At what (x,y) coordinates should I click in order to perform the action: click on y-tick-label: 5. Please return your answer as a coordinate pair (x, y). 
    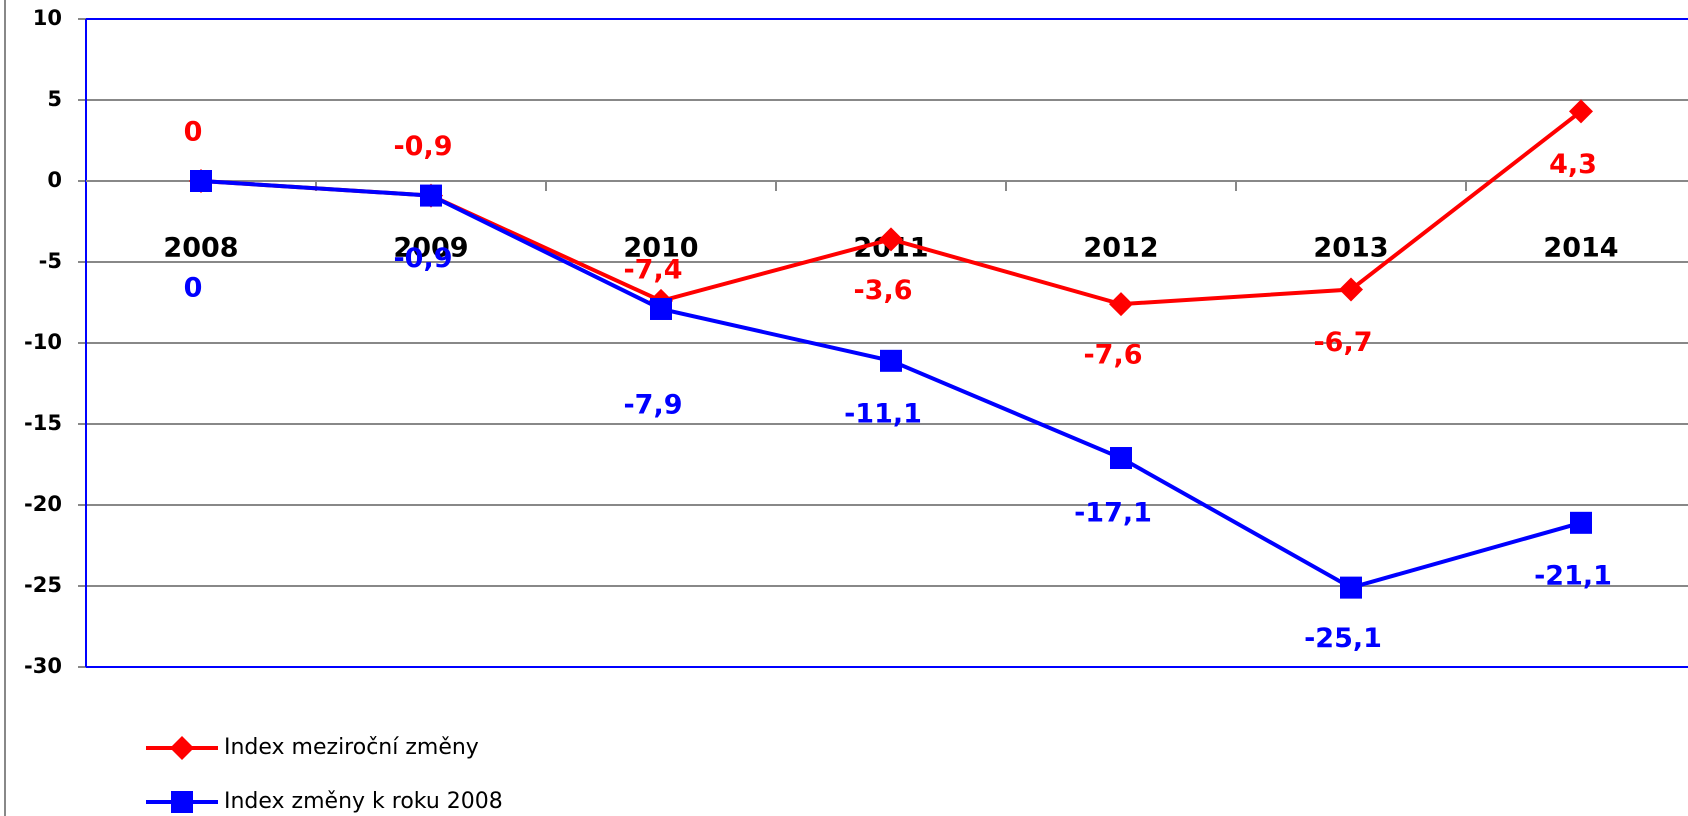
    Looking at the image, I should click on (54, 99).